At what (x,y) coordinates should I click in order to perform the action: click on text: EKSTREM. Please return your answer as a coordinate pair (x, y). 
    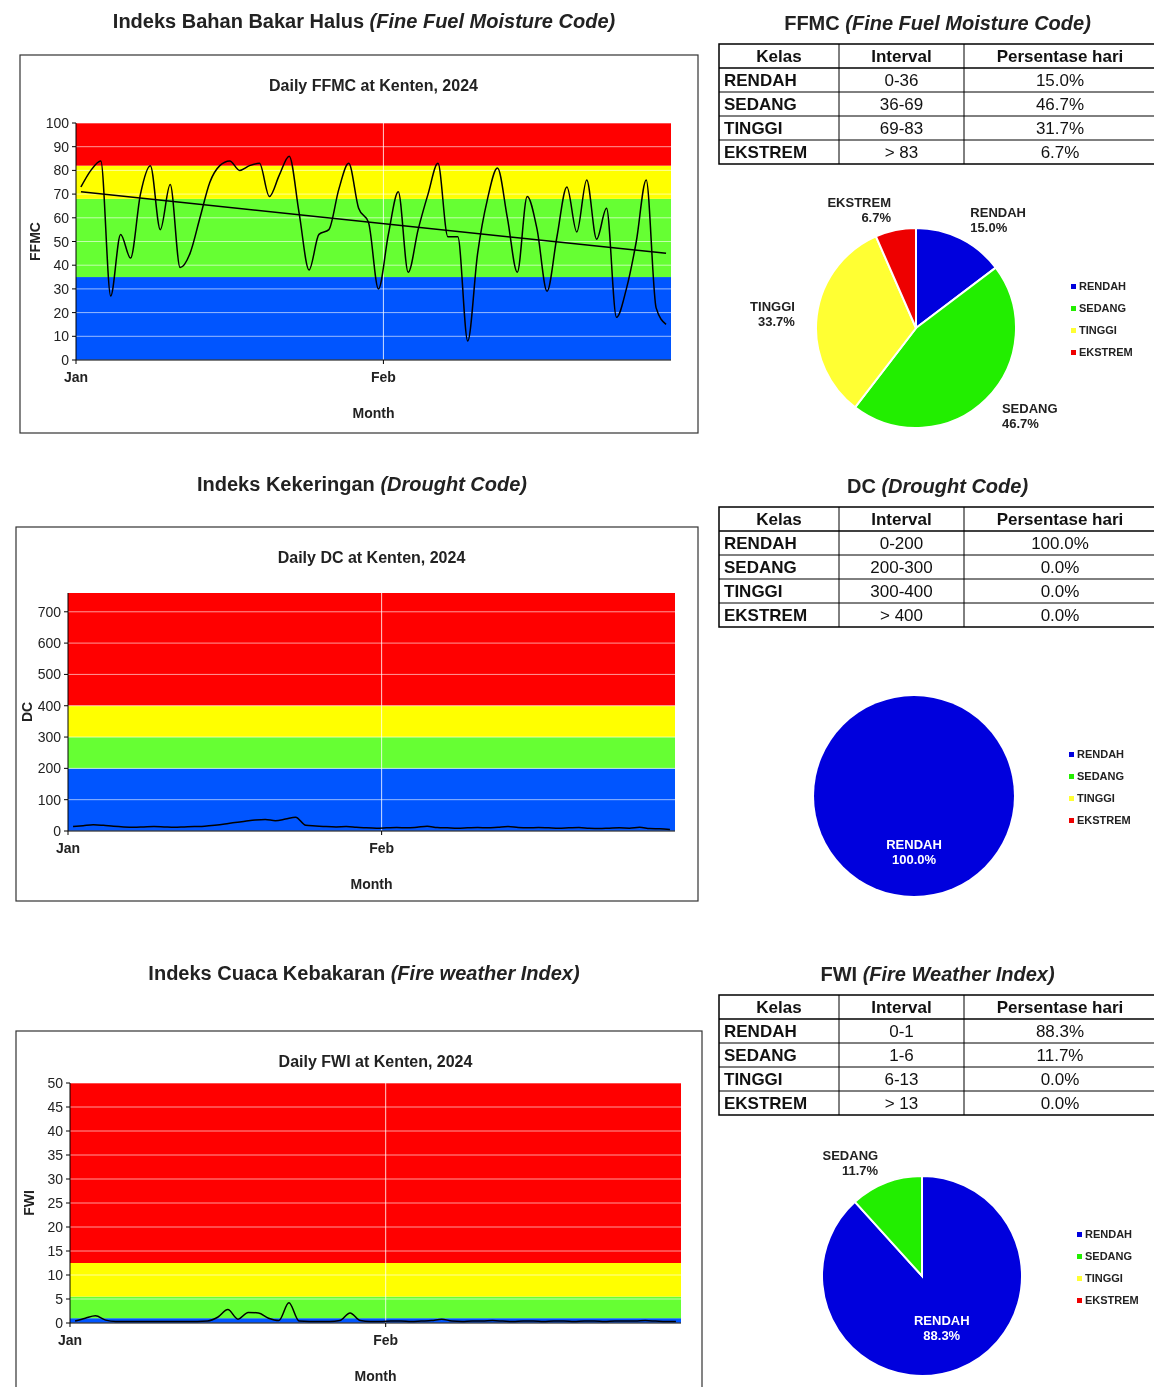
    Looking at the image, I should click on (766, 152).